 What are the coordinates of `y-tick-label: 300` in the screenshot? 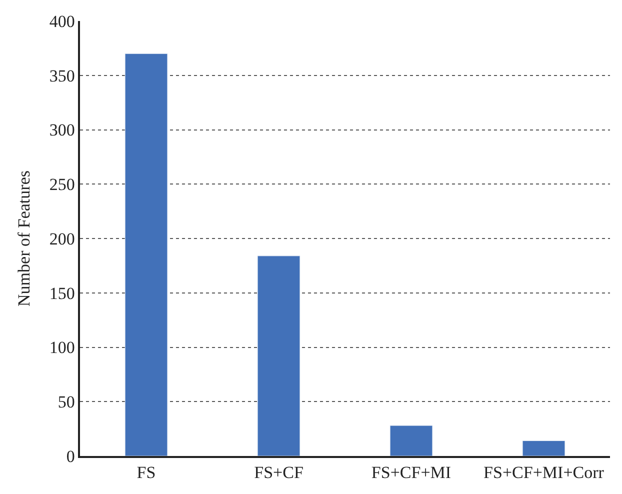 It's located at (62, 130).